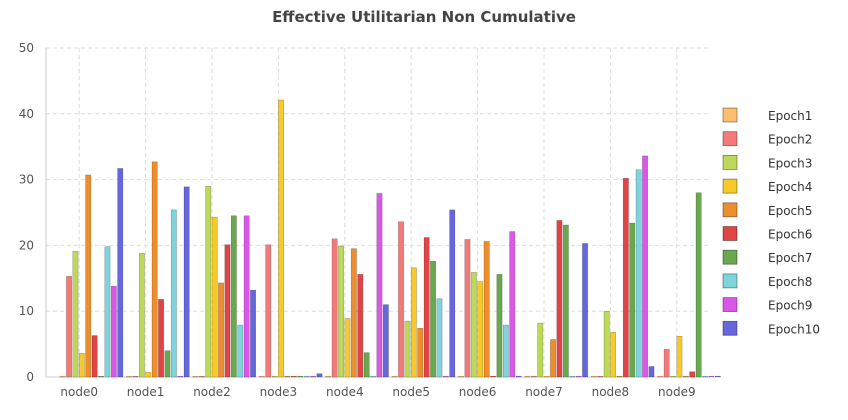 The image size is (848, 420). What do you see at coordinates (600, 376) in the screenshot?
I see `bar-epoch2-node8` at bounding box center [600, 376].